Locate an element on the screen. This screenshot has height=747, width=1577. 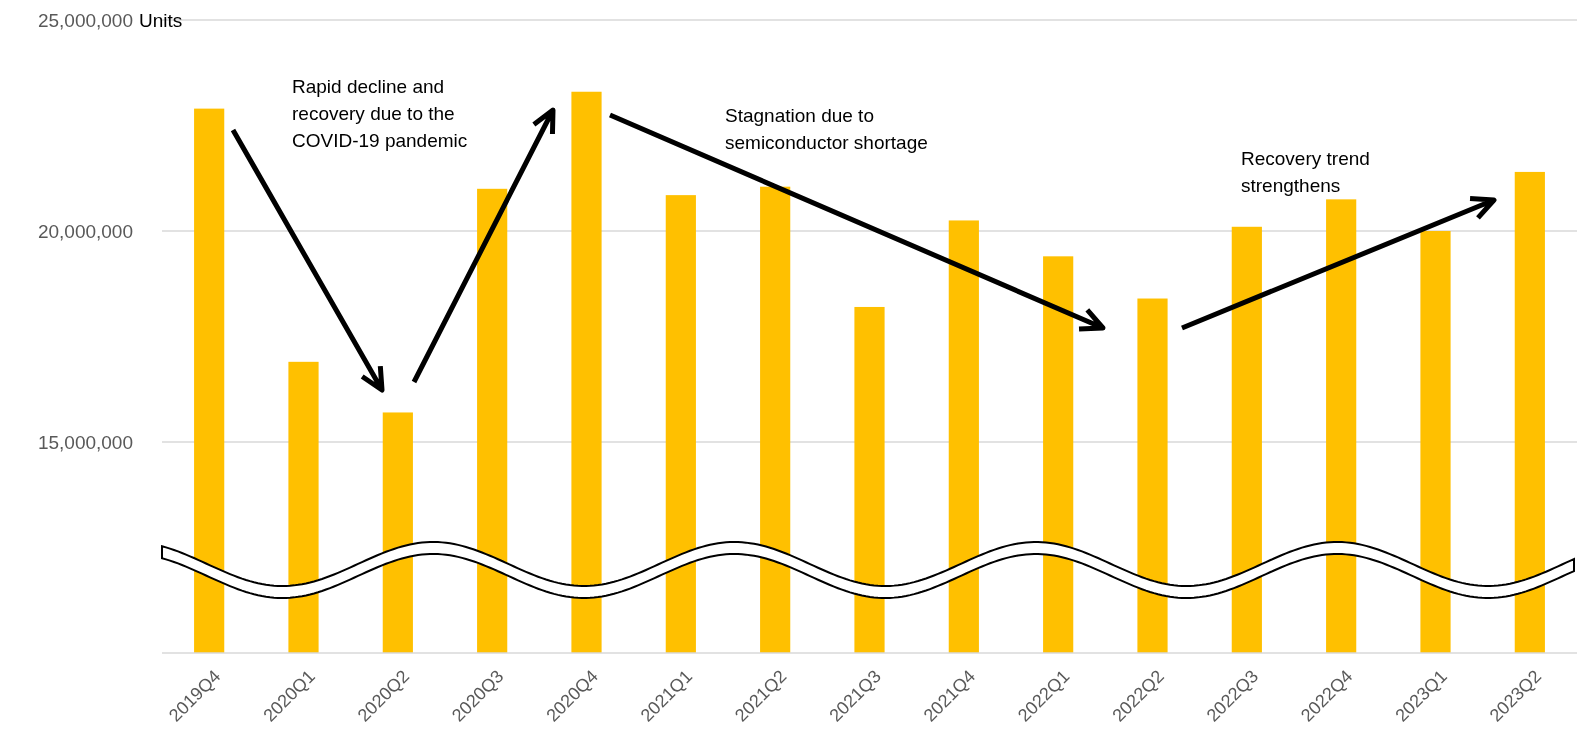
y-tick-label: 20,000,000 is located at coordinates (85, 231).